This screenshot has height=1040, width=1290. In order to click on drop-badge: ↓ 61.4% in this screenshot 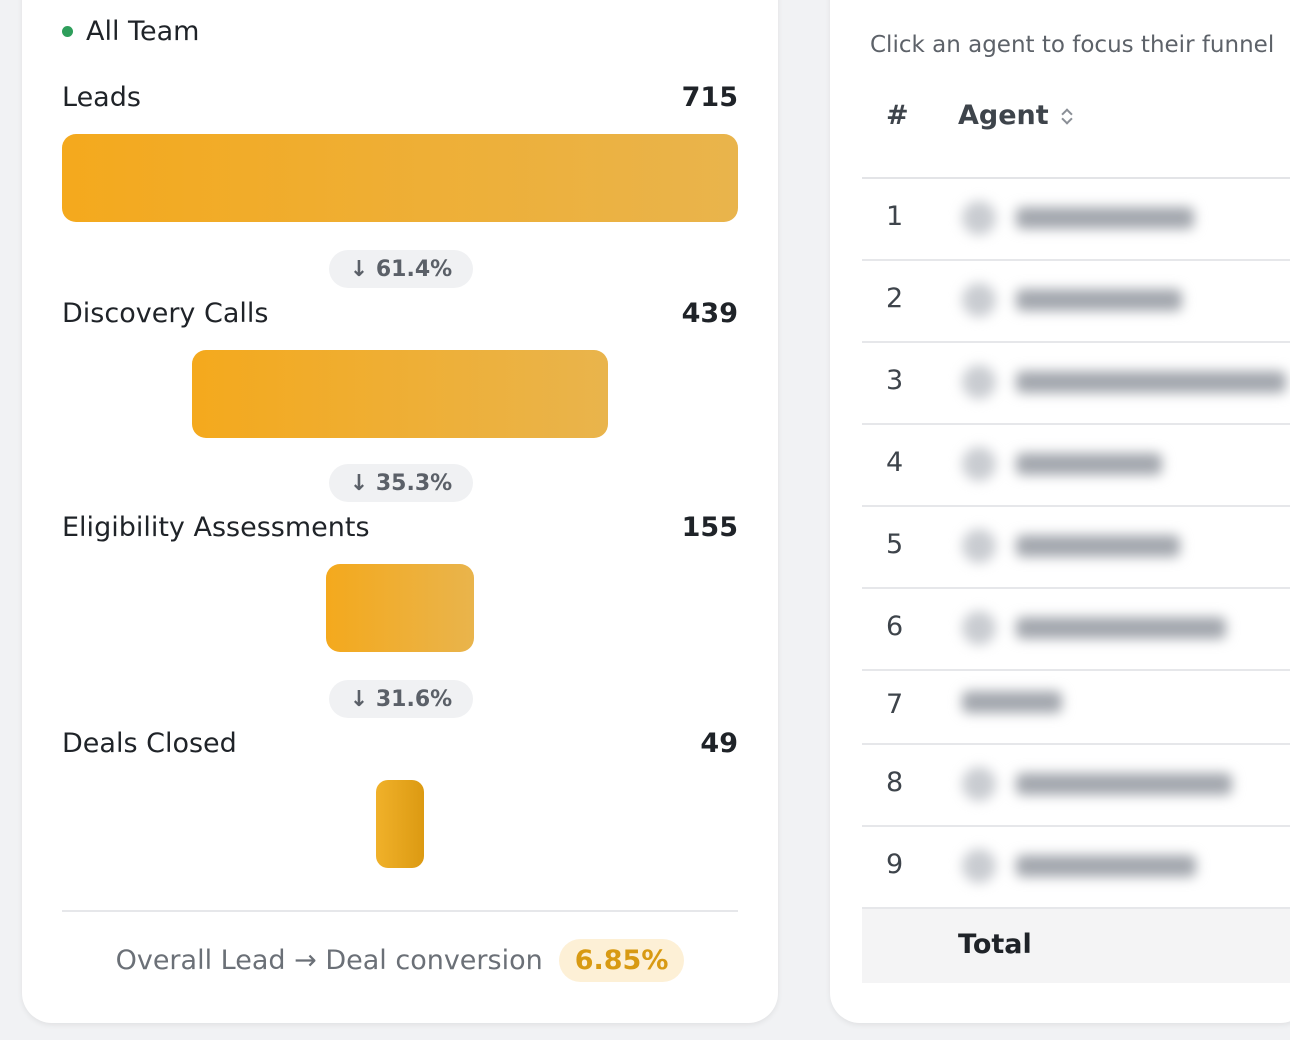, I will do `click(401, 269)`.